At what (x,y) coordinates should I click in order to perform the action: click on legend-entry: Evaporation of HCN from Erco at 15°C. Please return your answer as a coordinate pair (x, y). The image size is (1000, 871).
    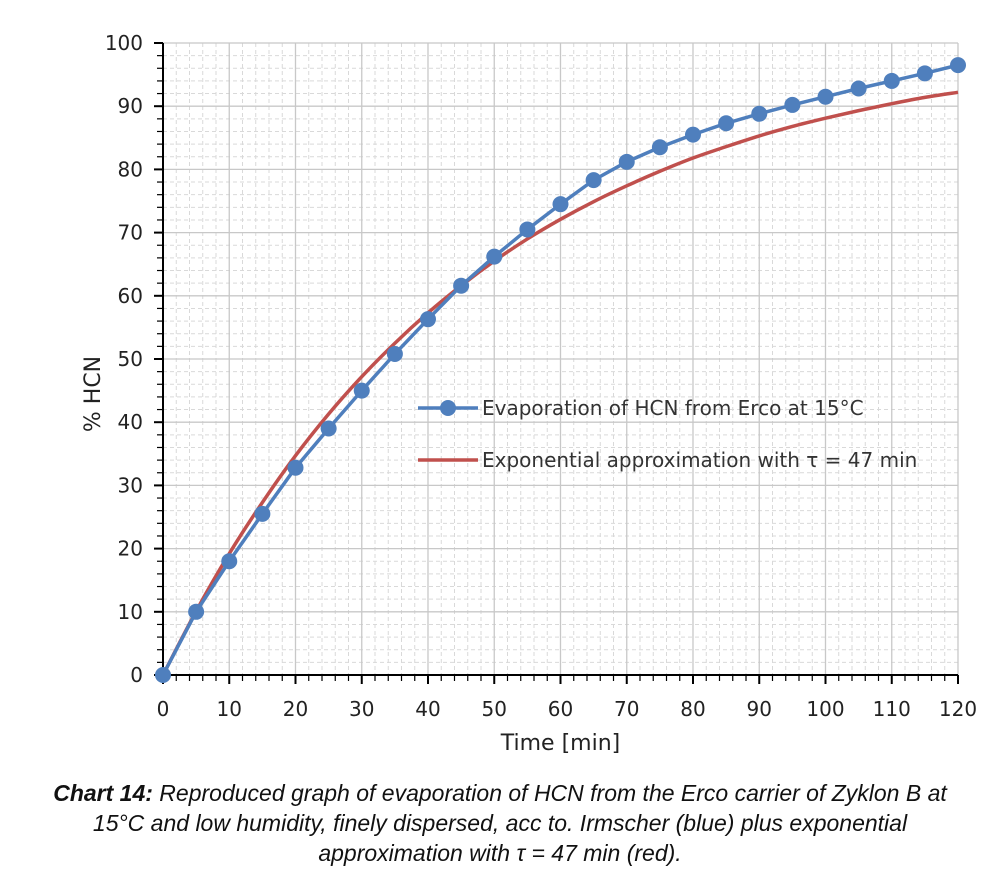
    Looking at the image, I should click on (641, 408).